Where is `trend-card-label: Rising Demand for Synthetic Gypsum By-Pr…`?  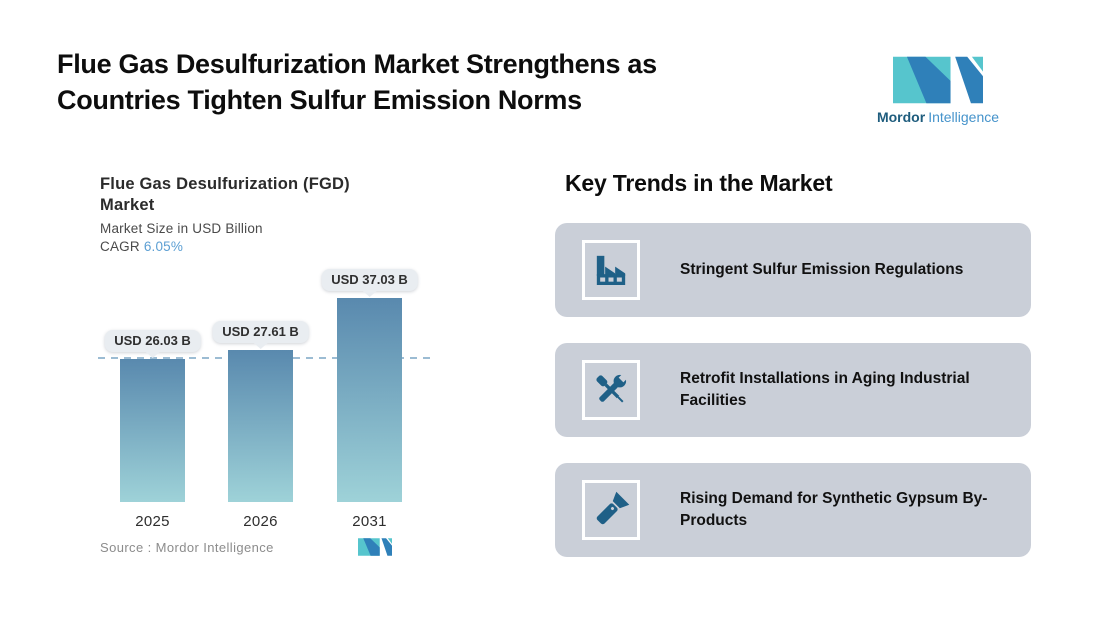 trend-card-label: Rising Demand for Synthetic Gypsum By-Pr… is located at coordinates (834, 509).